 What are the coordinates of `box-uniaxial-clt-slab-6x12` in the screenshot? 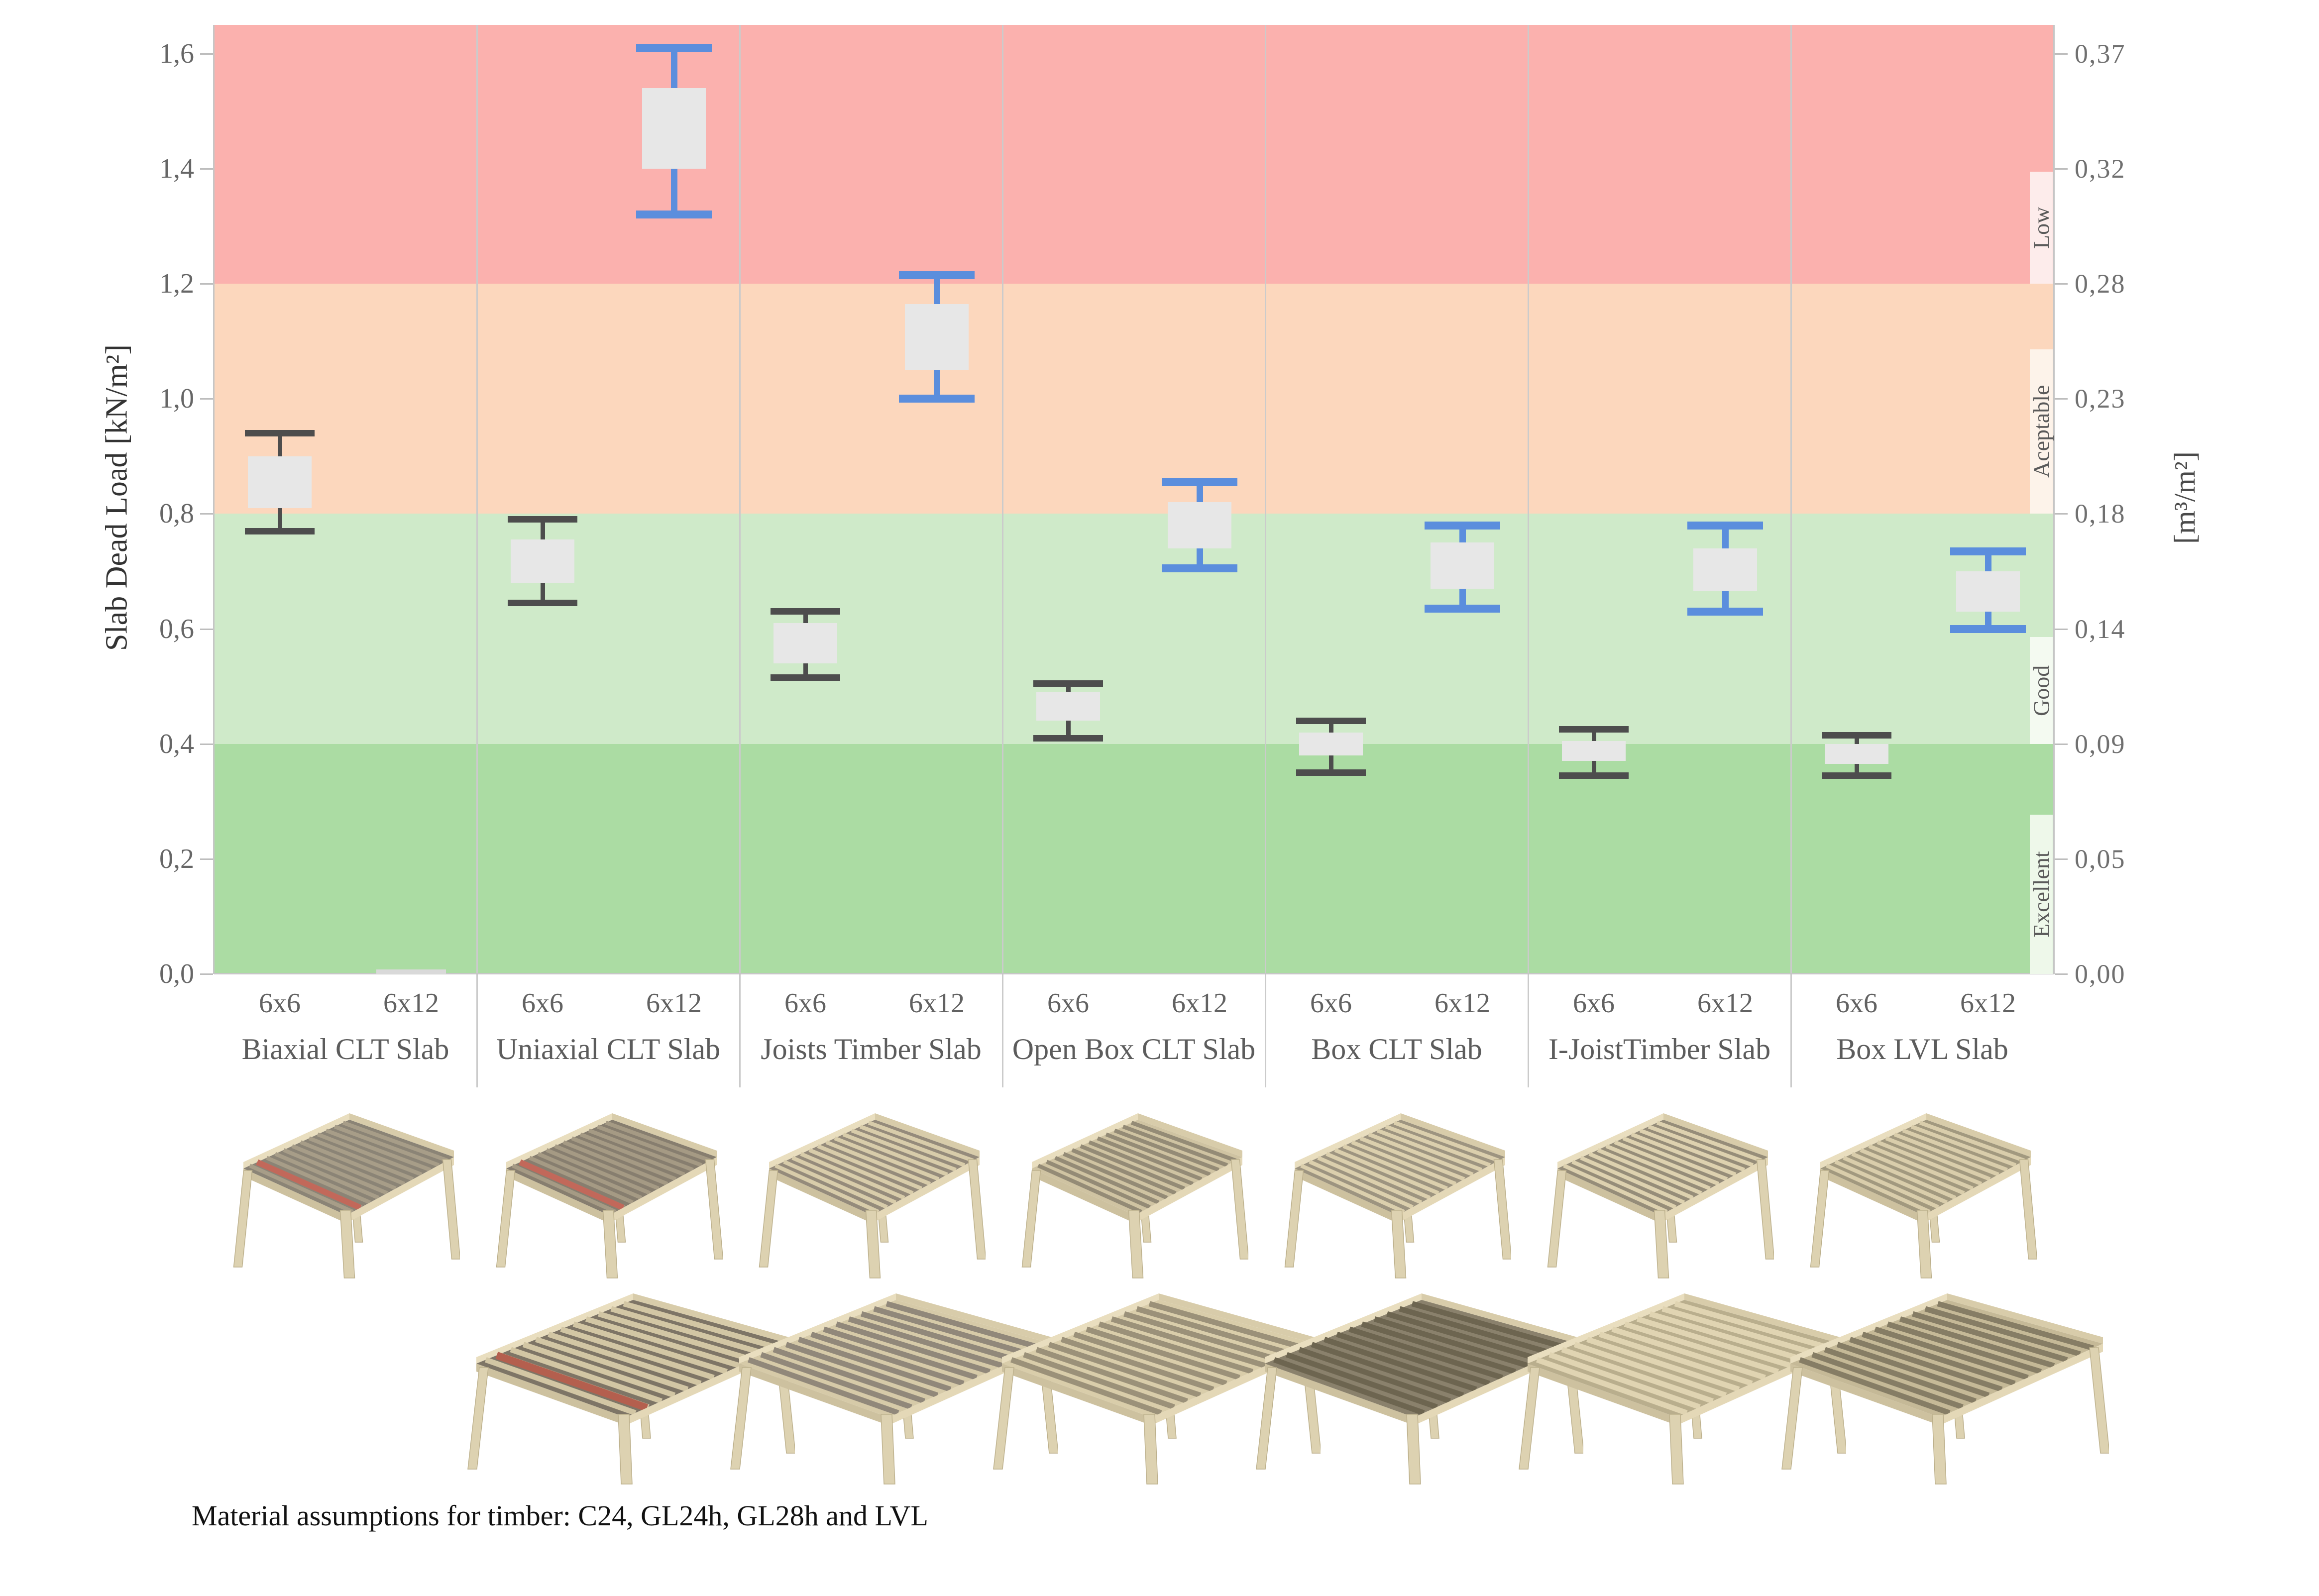 It's located at (674, 128).